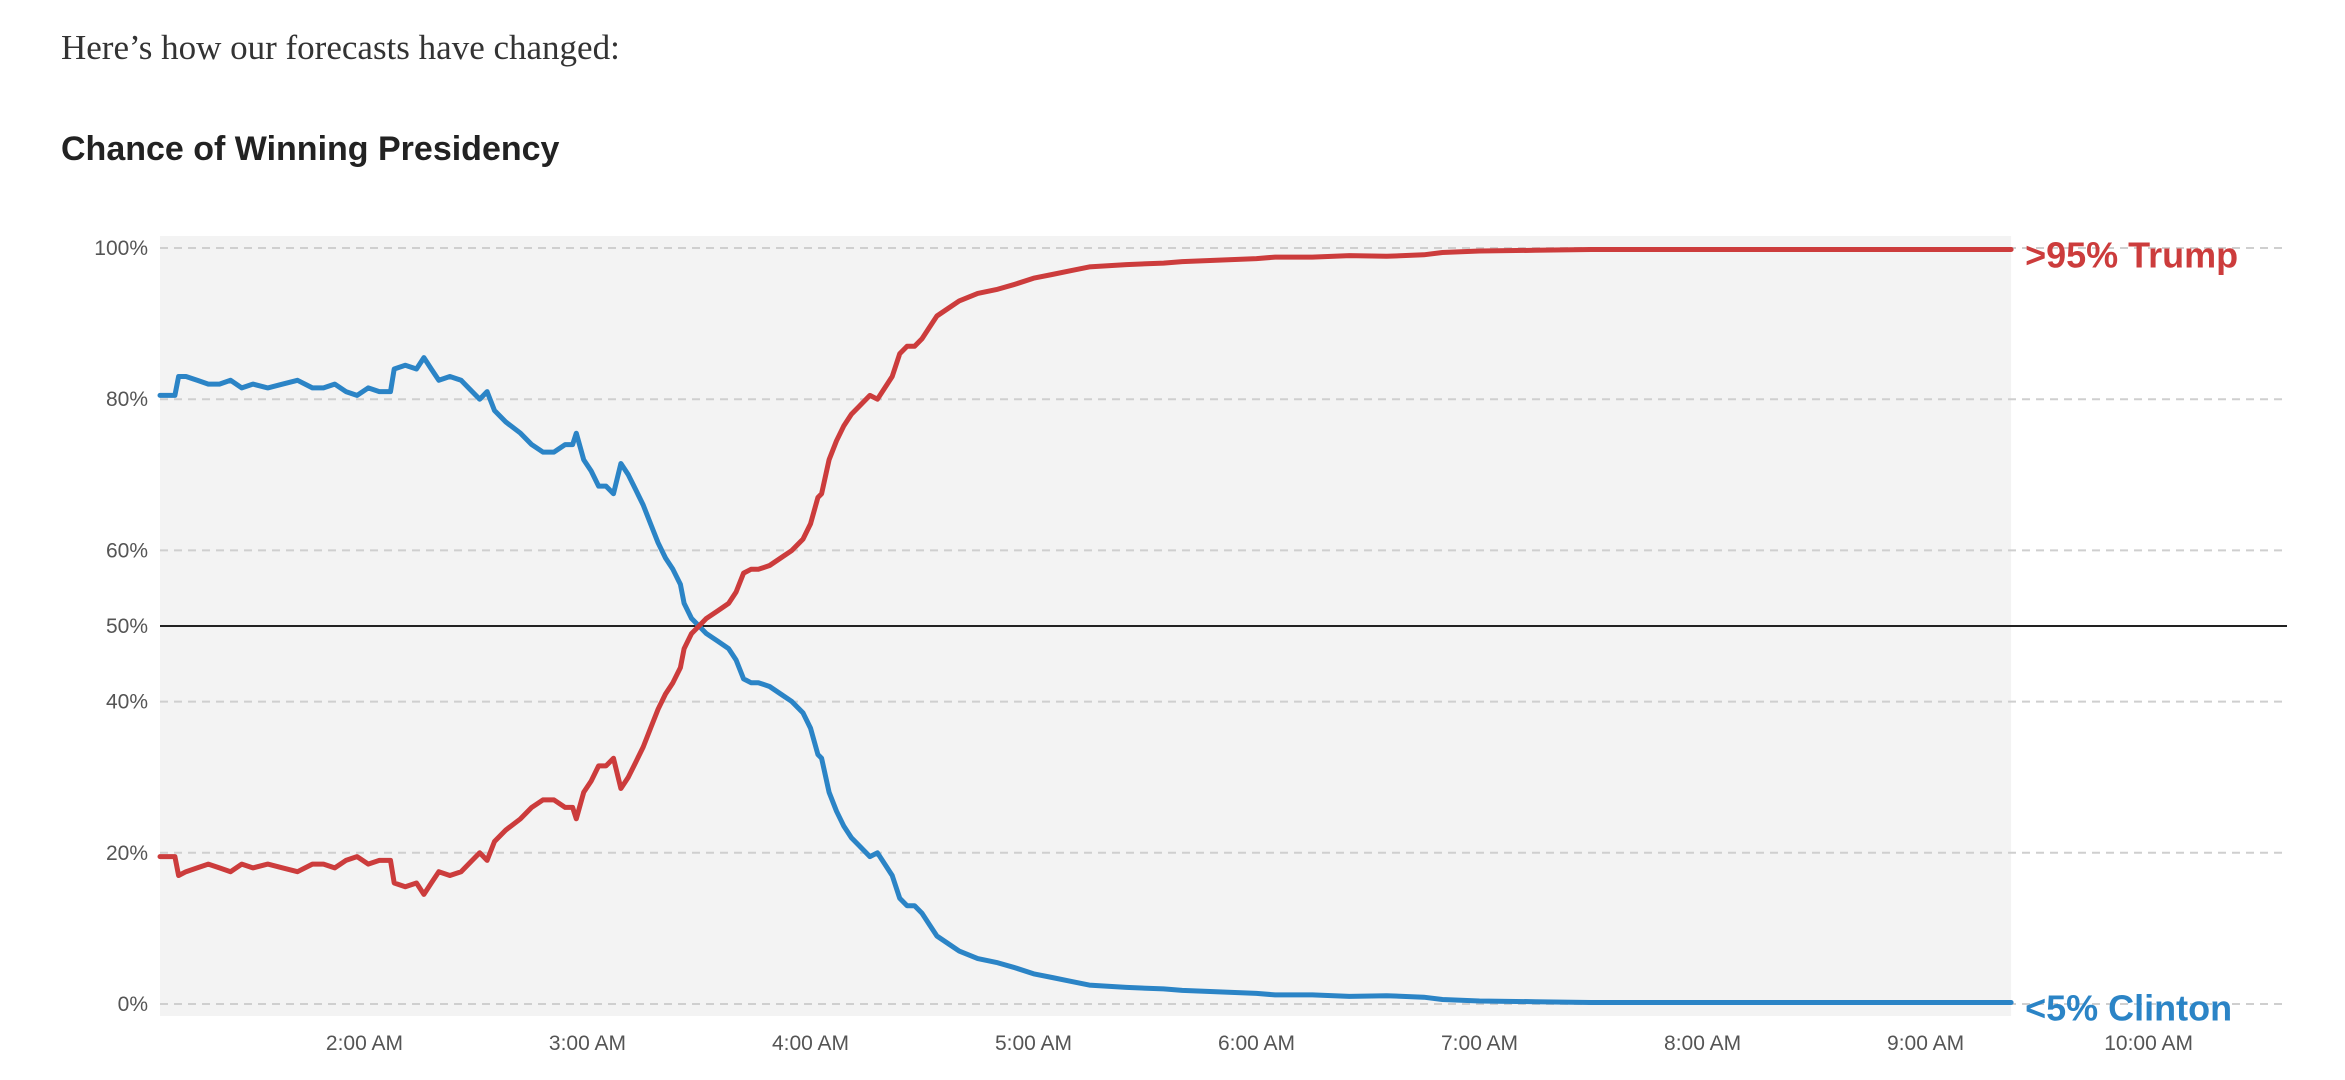 The height and width of the screenshot is (1080, 2345). Describe the element at coordinates (2148, 1043) in the screenshot. I see `x-tick-label-8: 10:00 AM` at that location.